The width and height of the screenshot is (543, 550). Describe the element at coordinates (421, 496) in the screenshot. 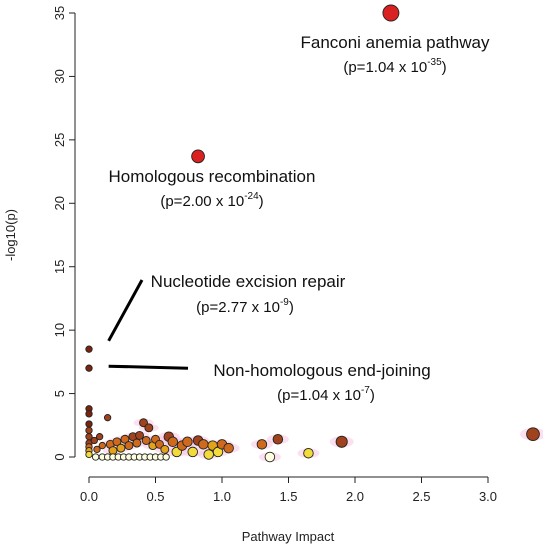

I see `x-tick-label-5: 2.5` at that location.